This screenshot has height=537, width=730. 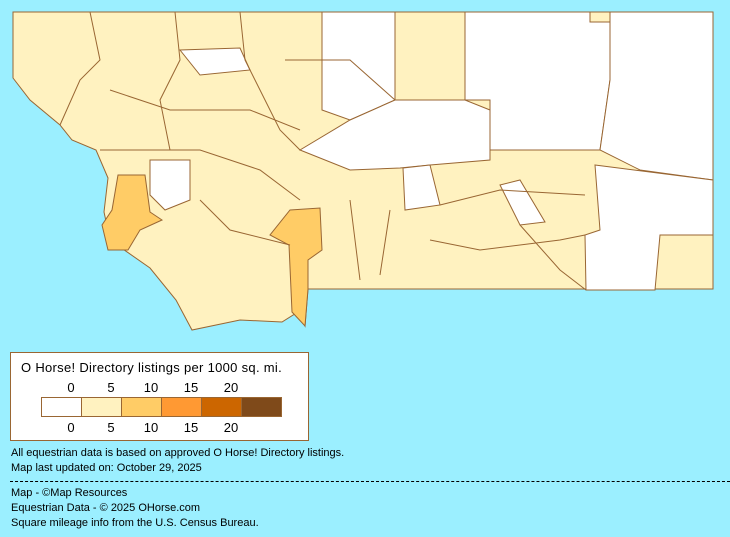 What do you see at coordinates (111, 427) in the screenshot?
I see `legend-bottom-label: 5` at bounding box center [111, 427].